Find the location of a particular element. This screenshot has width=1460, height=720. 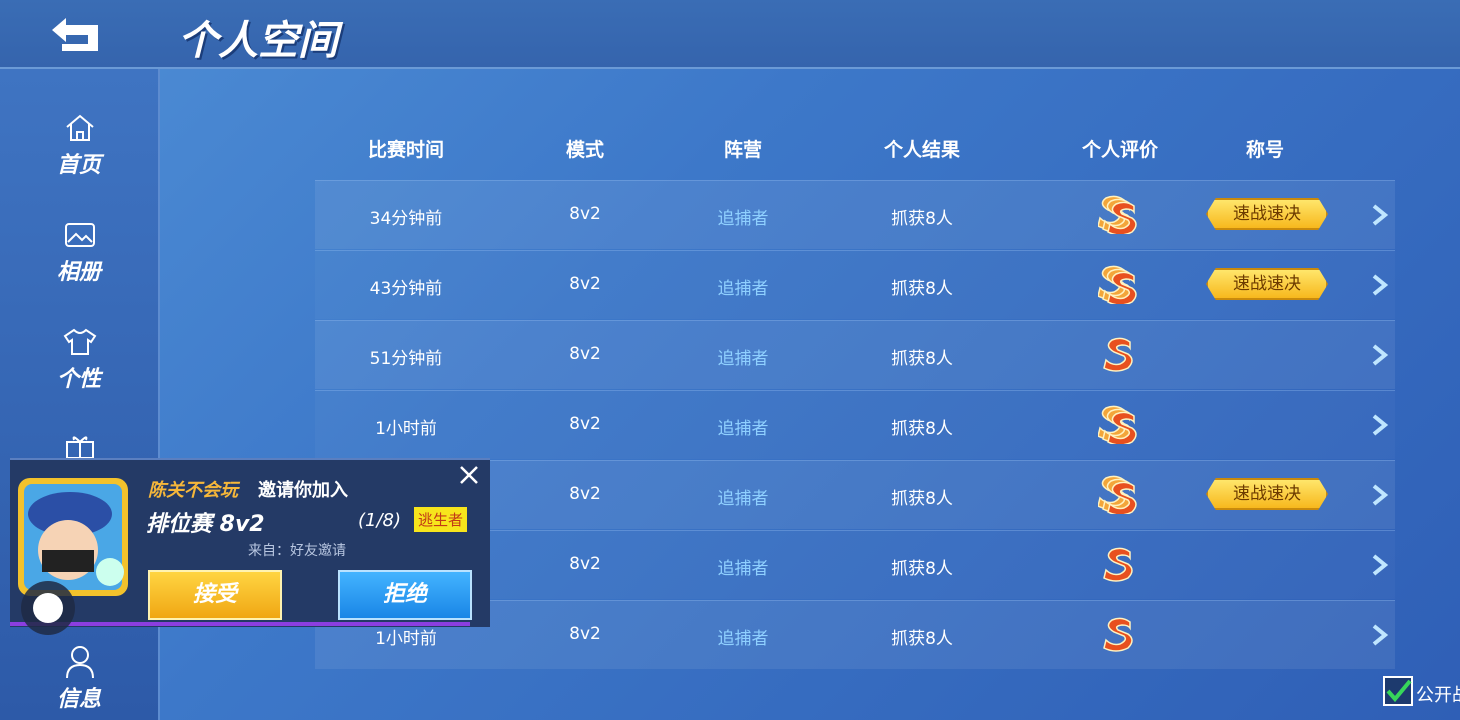

close-button is located at coordinates (469, 475).